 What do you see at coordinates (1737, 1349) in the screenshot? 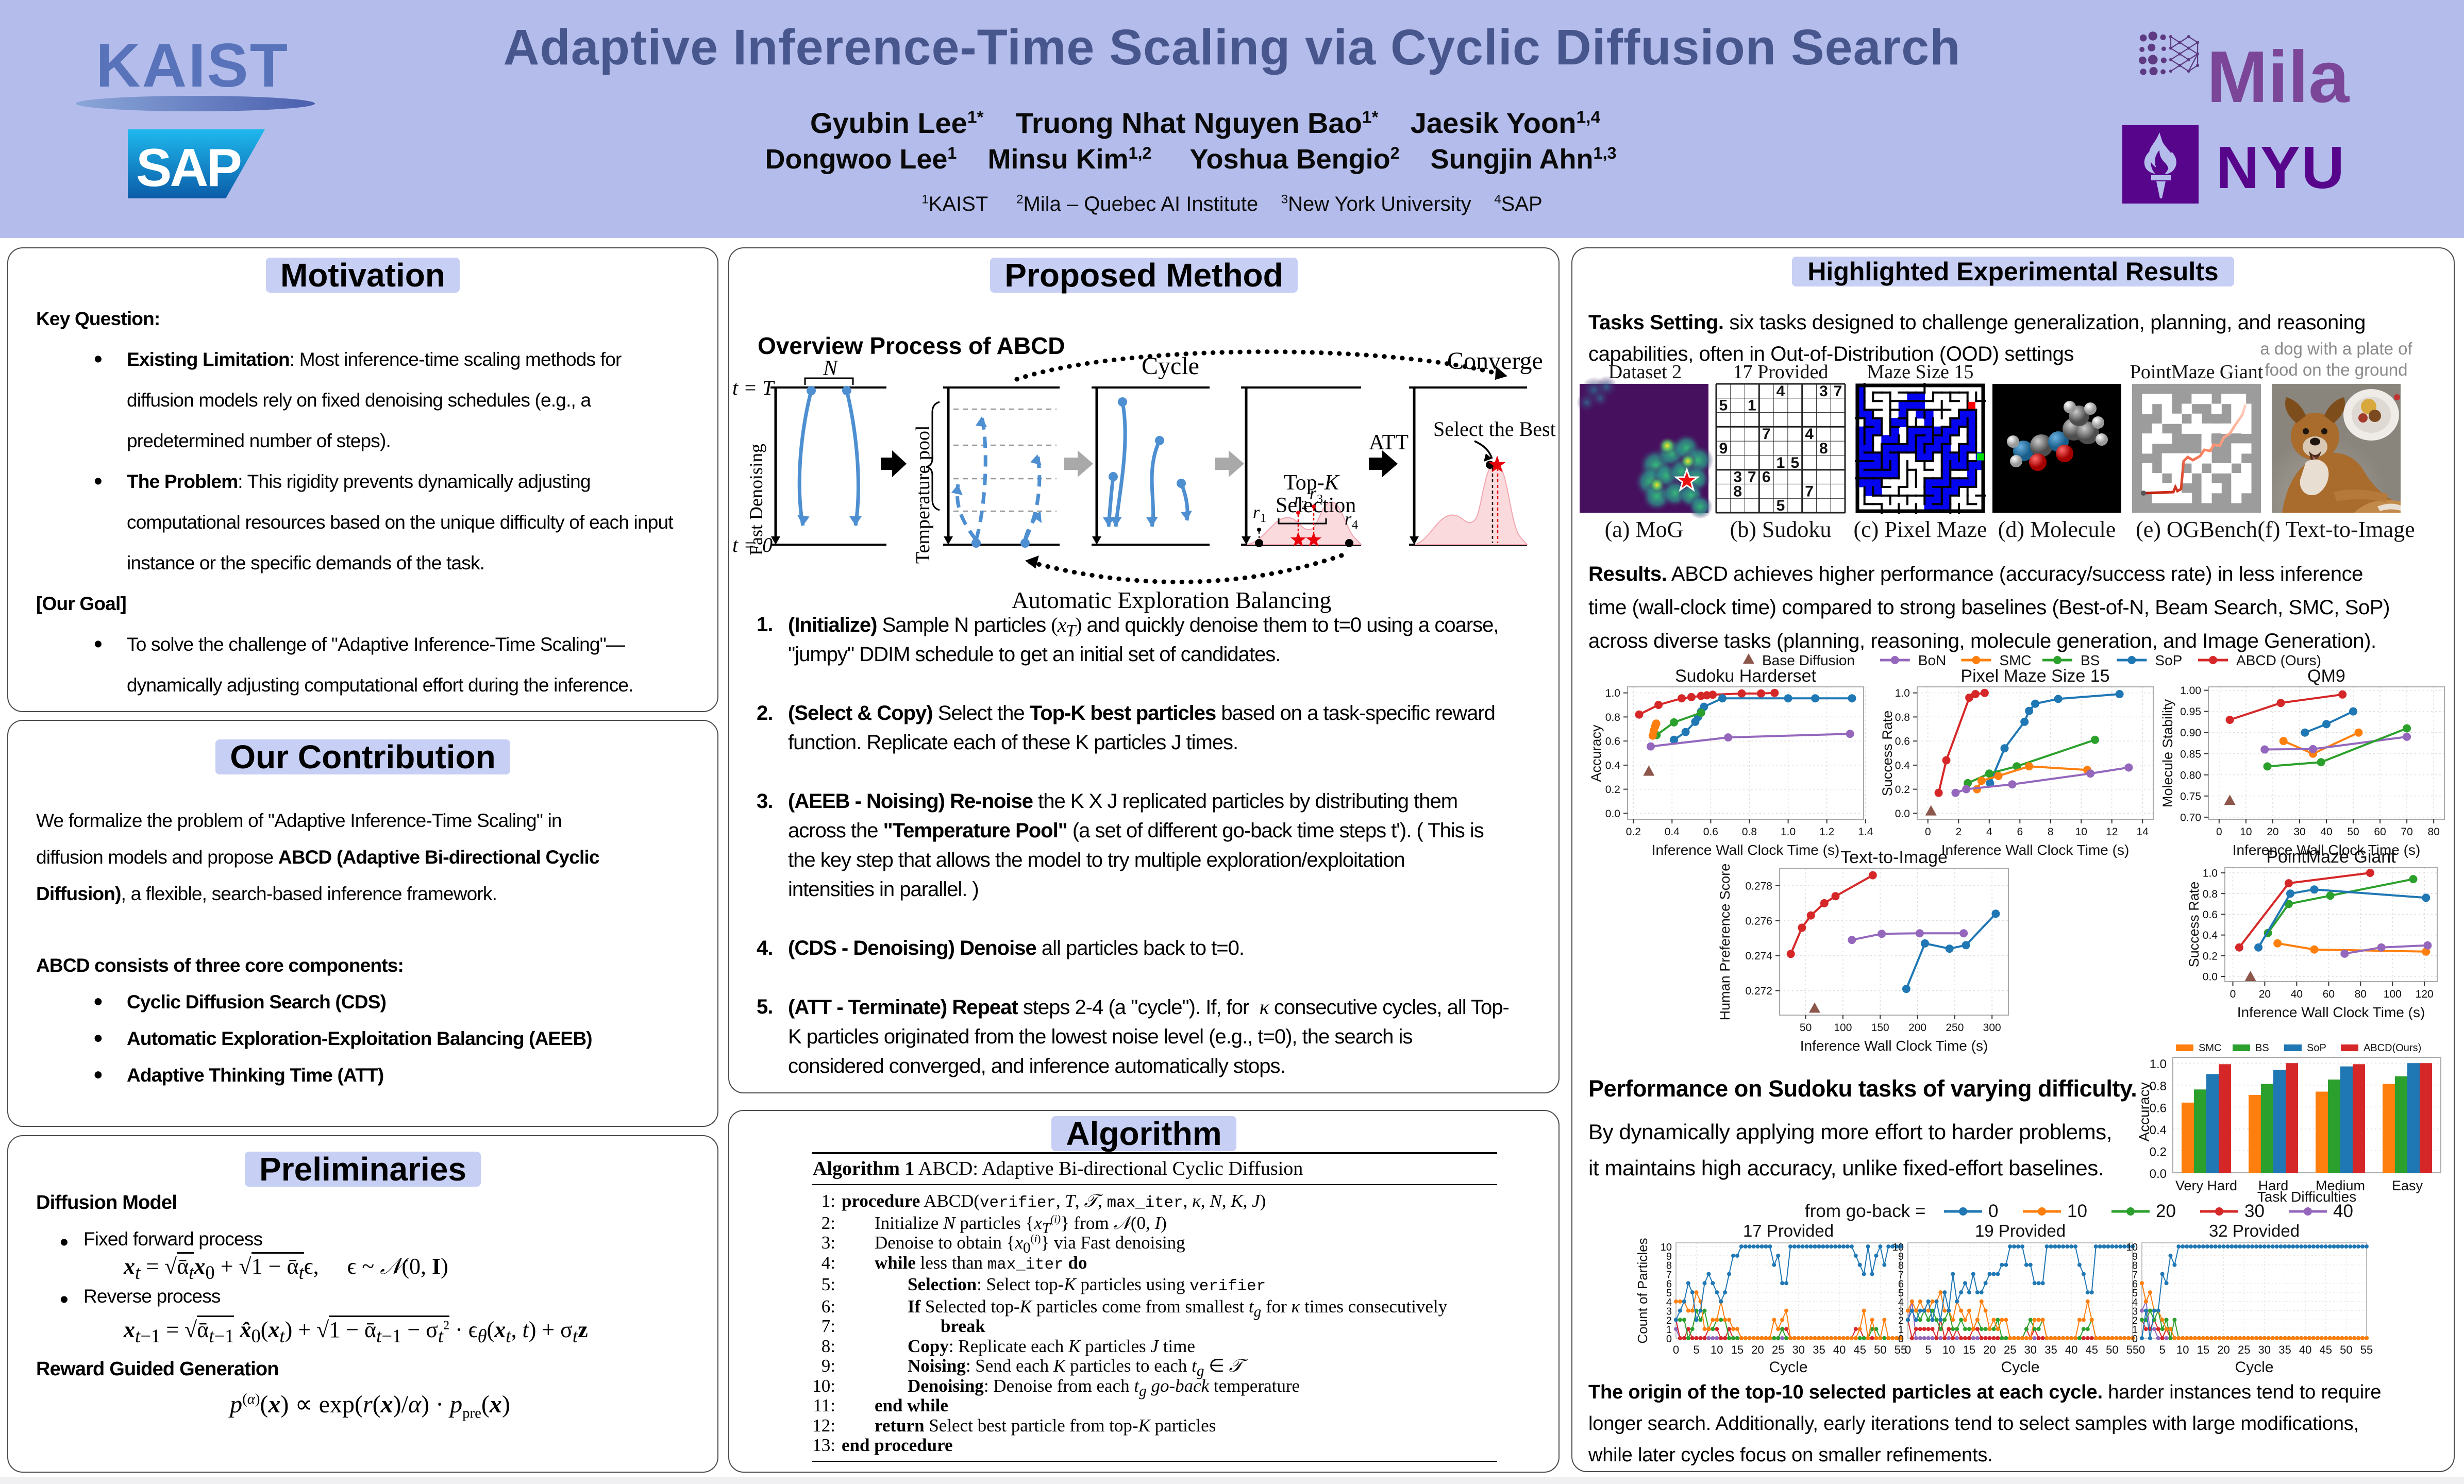
I see `svg-text: 15` at bounding box center [1737, 1349].